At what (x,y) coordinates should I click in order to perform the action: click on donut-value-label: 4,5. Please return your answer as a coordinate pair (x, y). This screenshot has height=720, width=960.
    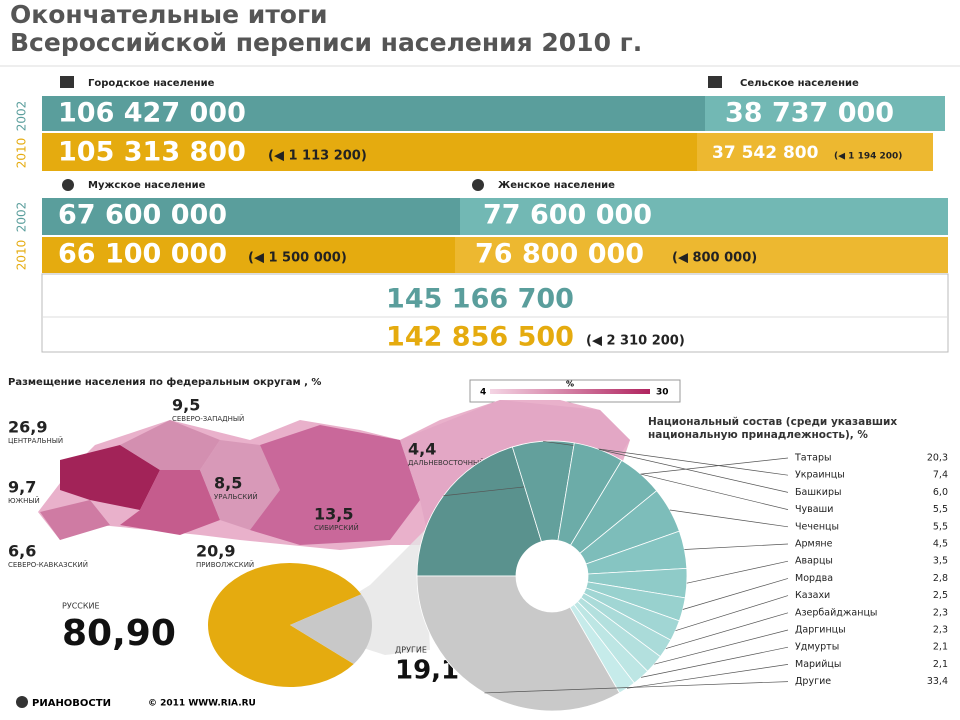
    Looking at the image, I should click on (940, 544).